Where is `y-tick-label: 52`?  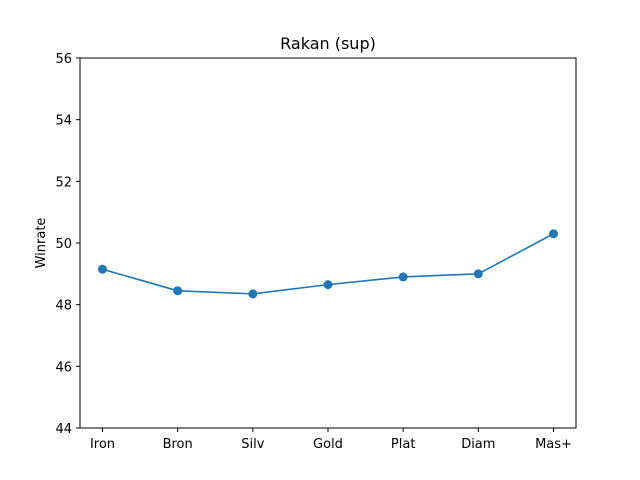 y-tick-label: 52 is located at coordinates (63, 182).